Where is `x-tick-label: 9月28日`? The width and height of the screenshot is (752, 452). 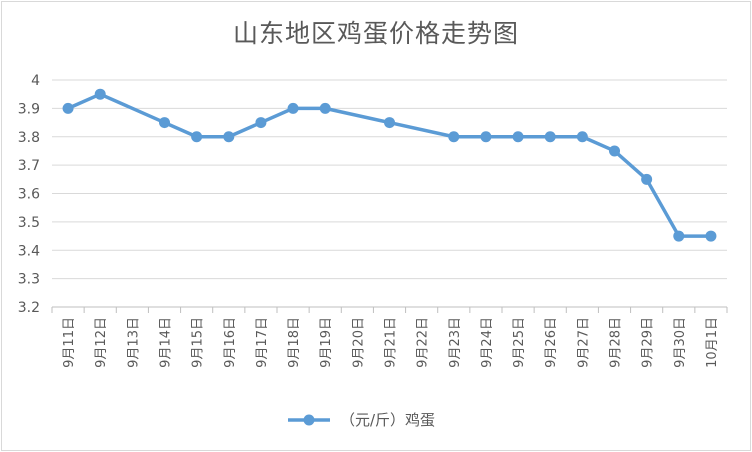
x-tick-label: 9月28日 is located at coordinates (616, 342).